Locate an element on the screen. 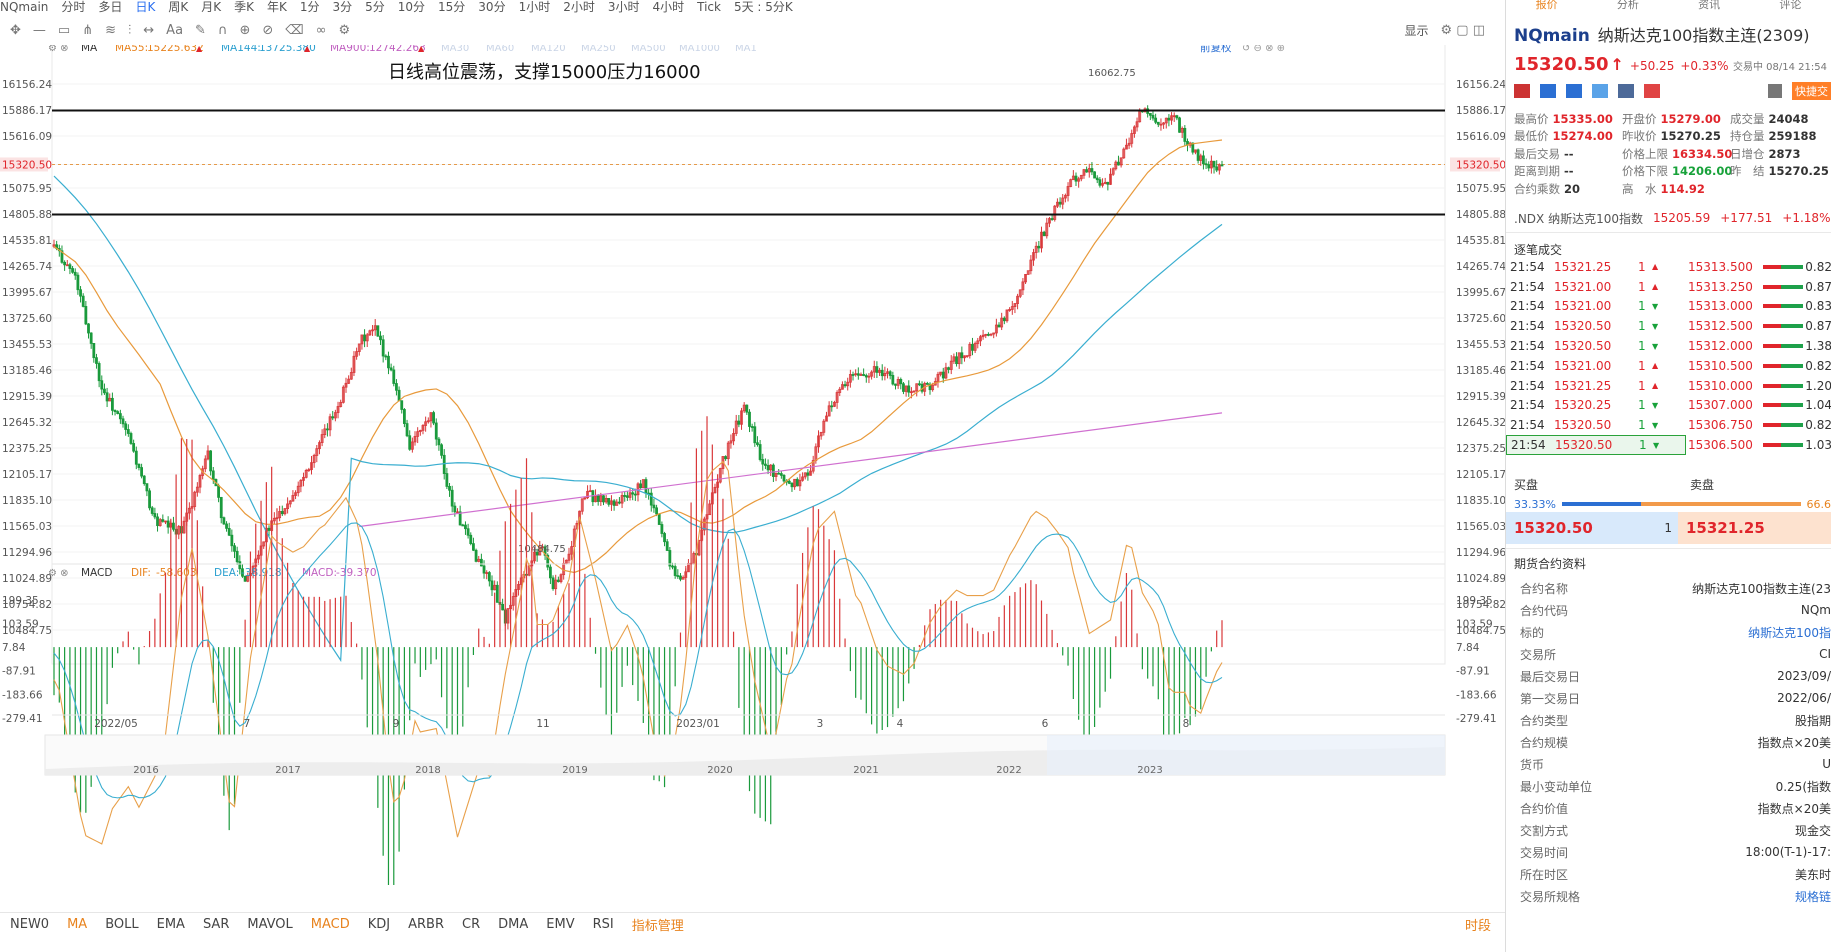 The height and width of the screenshot is (952, 1831). period-item: 4小时 is located at coordinates (668, 6).